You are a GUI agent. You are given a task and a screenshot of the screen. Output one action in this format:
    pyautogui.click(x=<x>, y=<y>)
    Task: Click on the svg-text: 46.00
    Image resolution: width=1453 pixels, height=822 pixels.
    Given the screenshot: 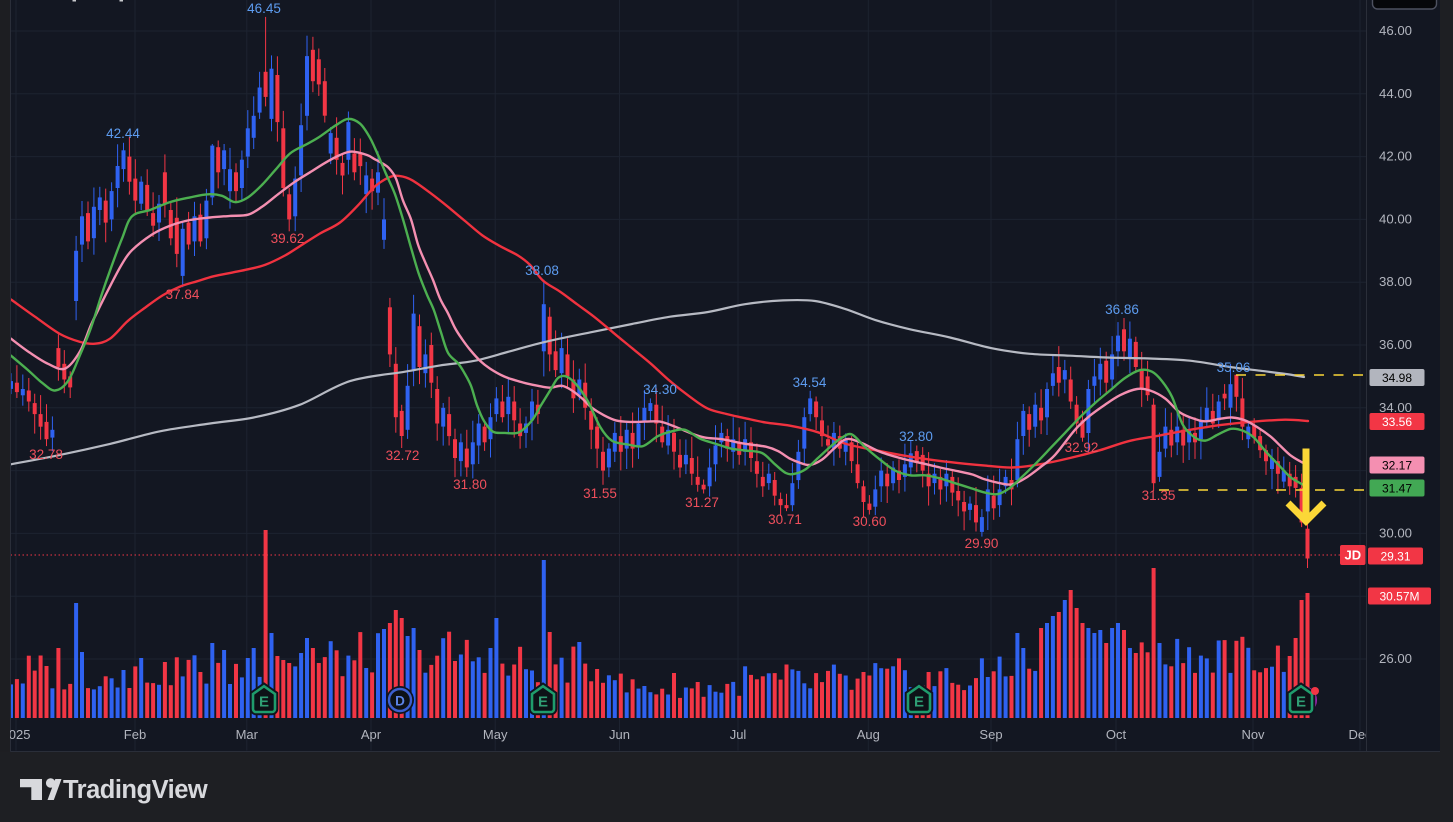 What is the action you would take?
    pyautogui.click(x=1395, y=30)
    